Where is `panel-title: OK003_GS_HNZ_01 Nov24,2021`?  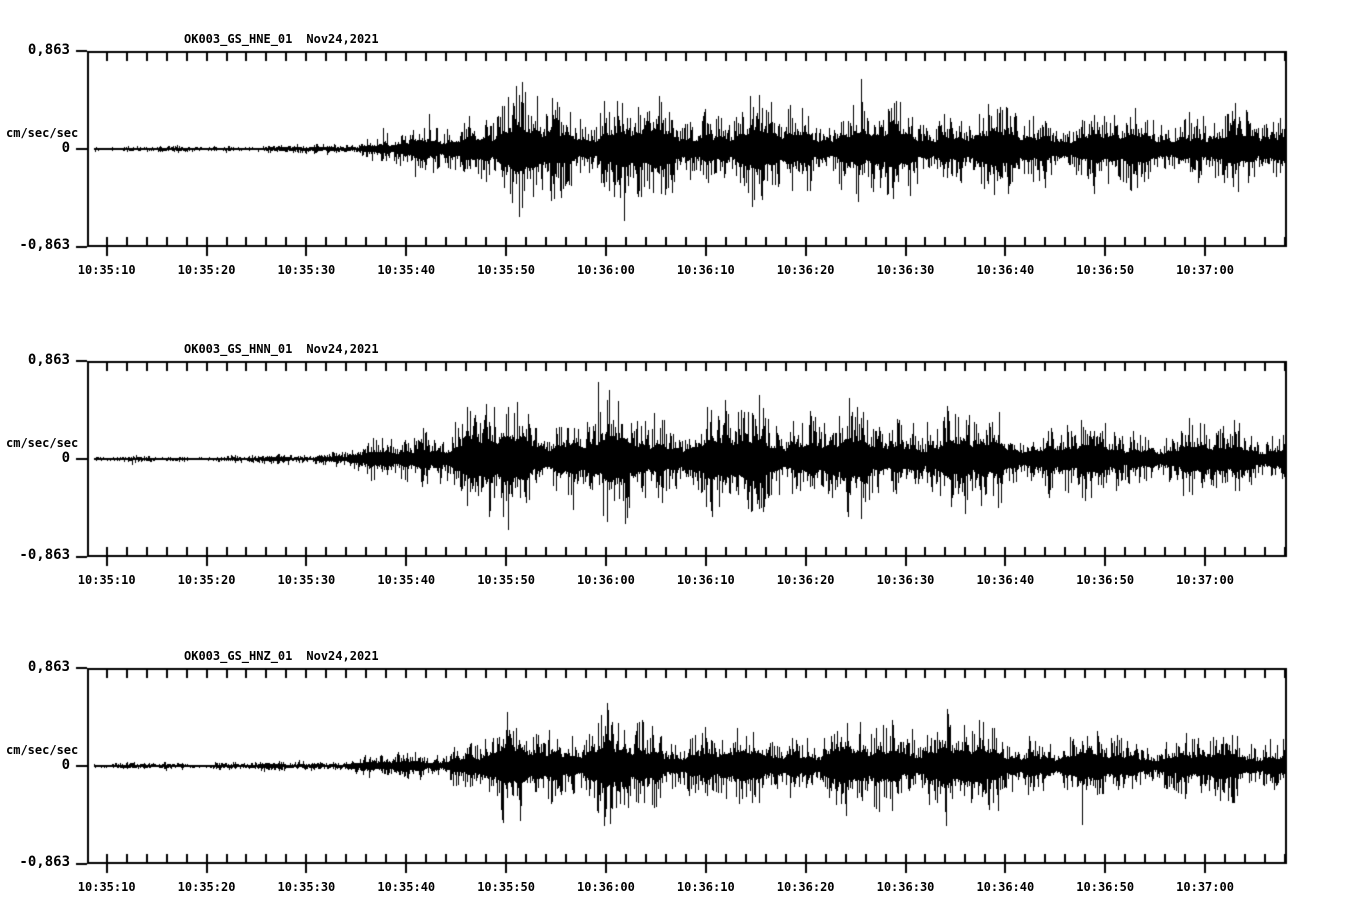 panel-title: OK003_GS_HNZ_01 Nov24,2021 is located at coordinates (281, 656).